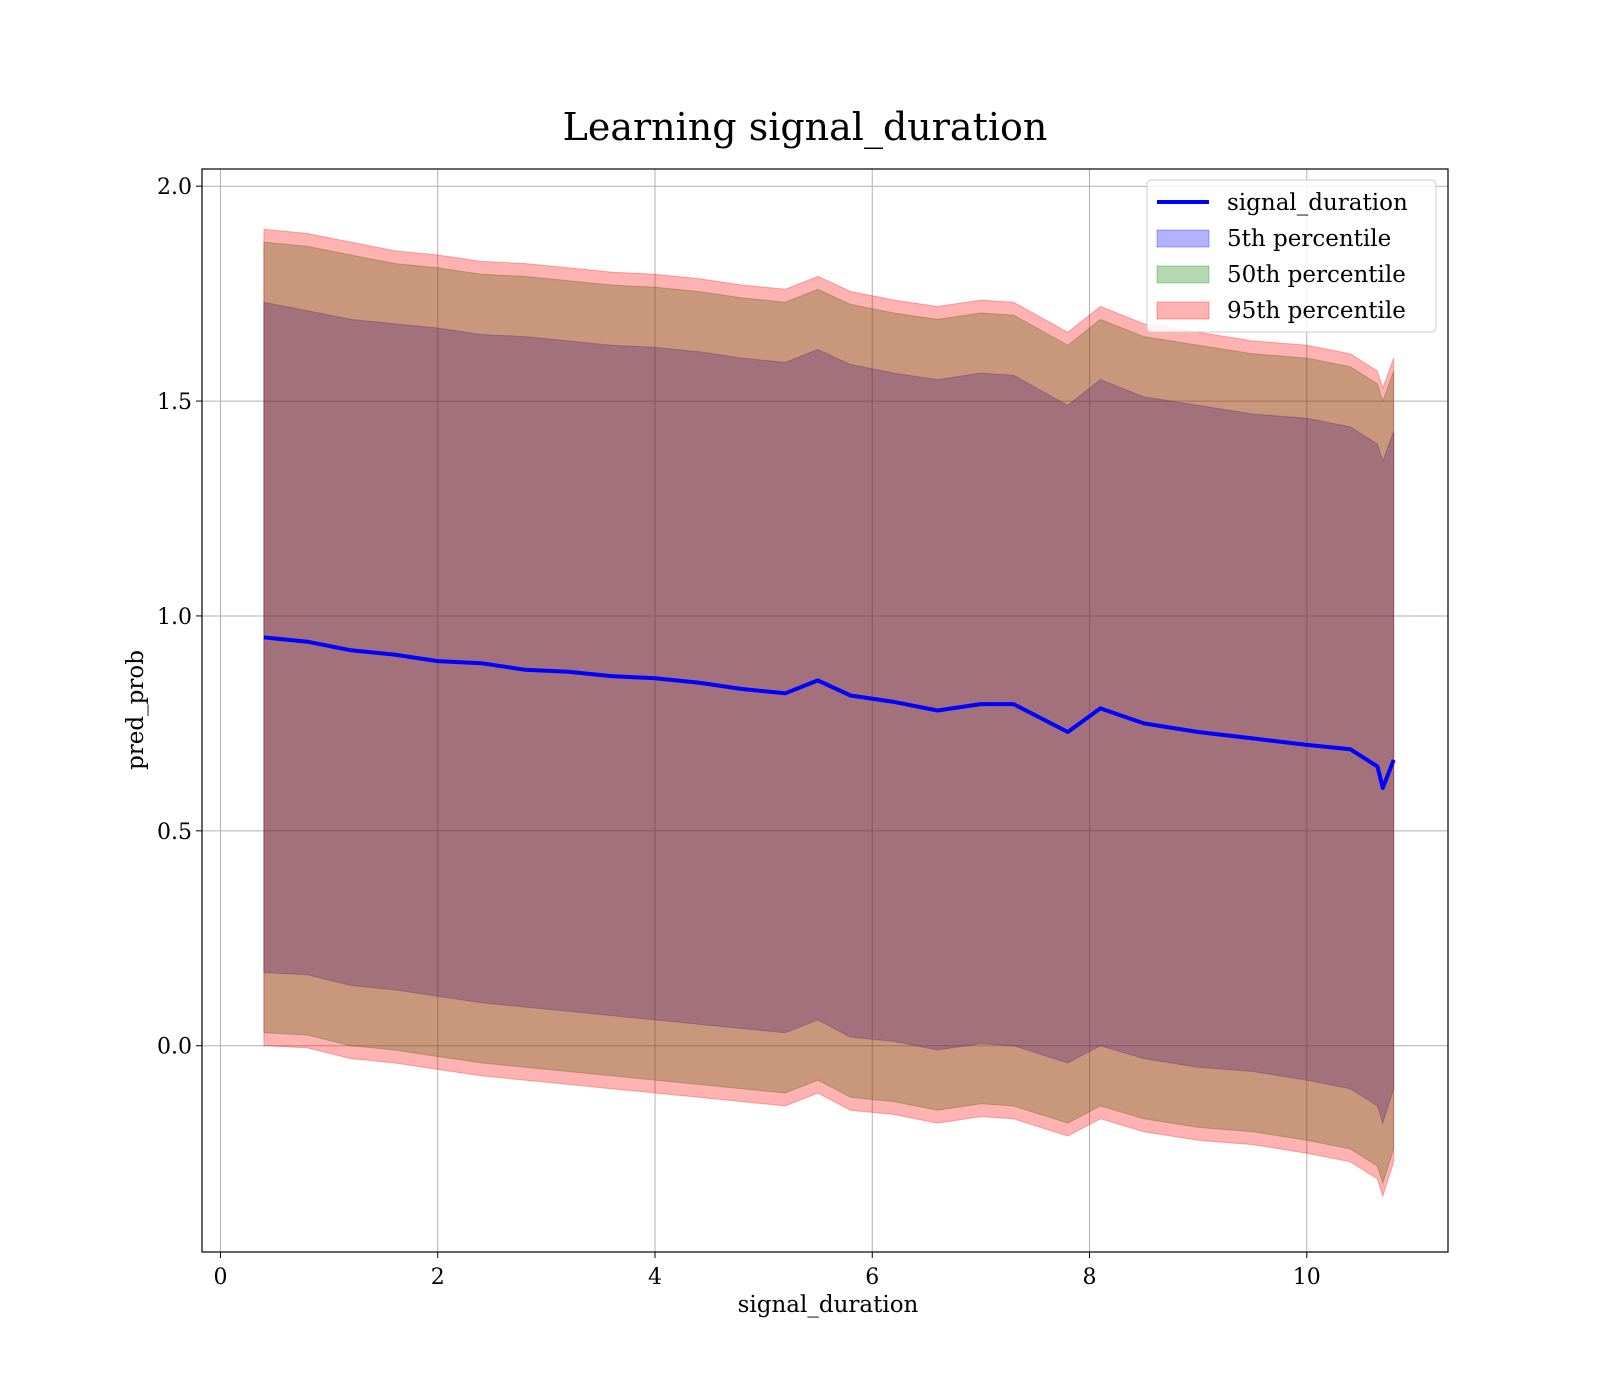 The image size is (1600, 1400). What do you see at coordinates (136, 710) in the screenshot?
I see `y-axis-label: pred_prob` at bounding box center [136, 710].